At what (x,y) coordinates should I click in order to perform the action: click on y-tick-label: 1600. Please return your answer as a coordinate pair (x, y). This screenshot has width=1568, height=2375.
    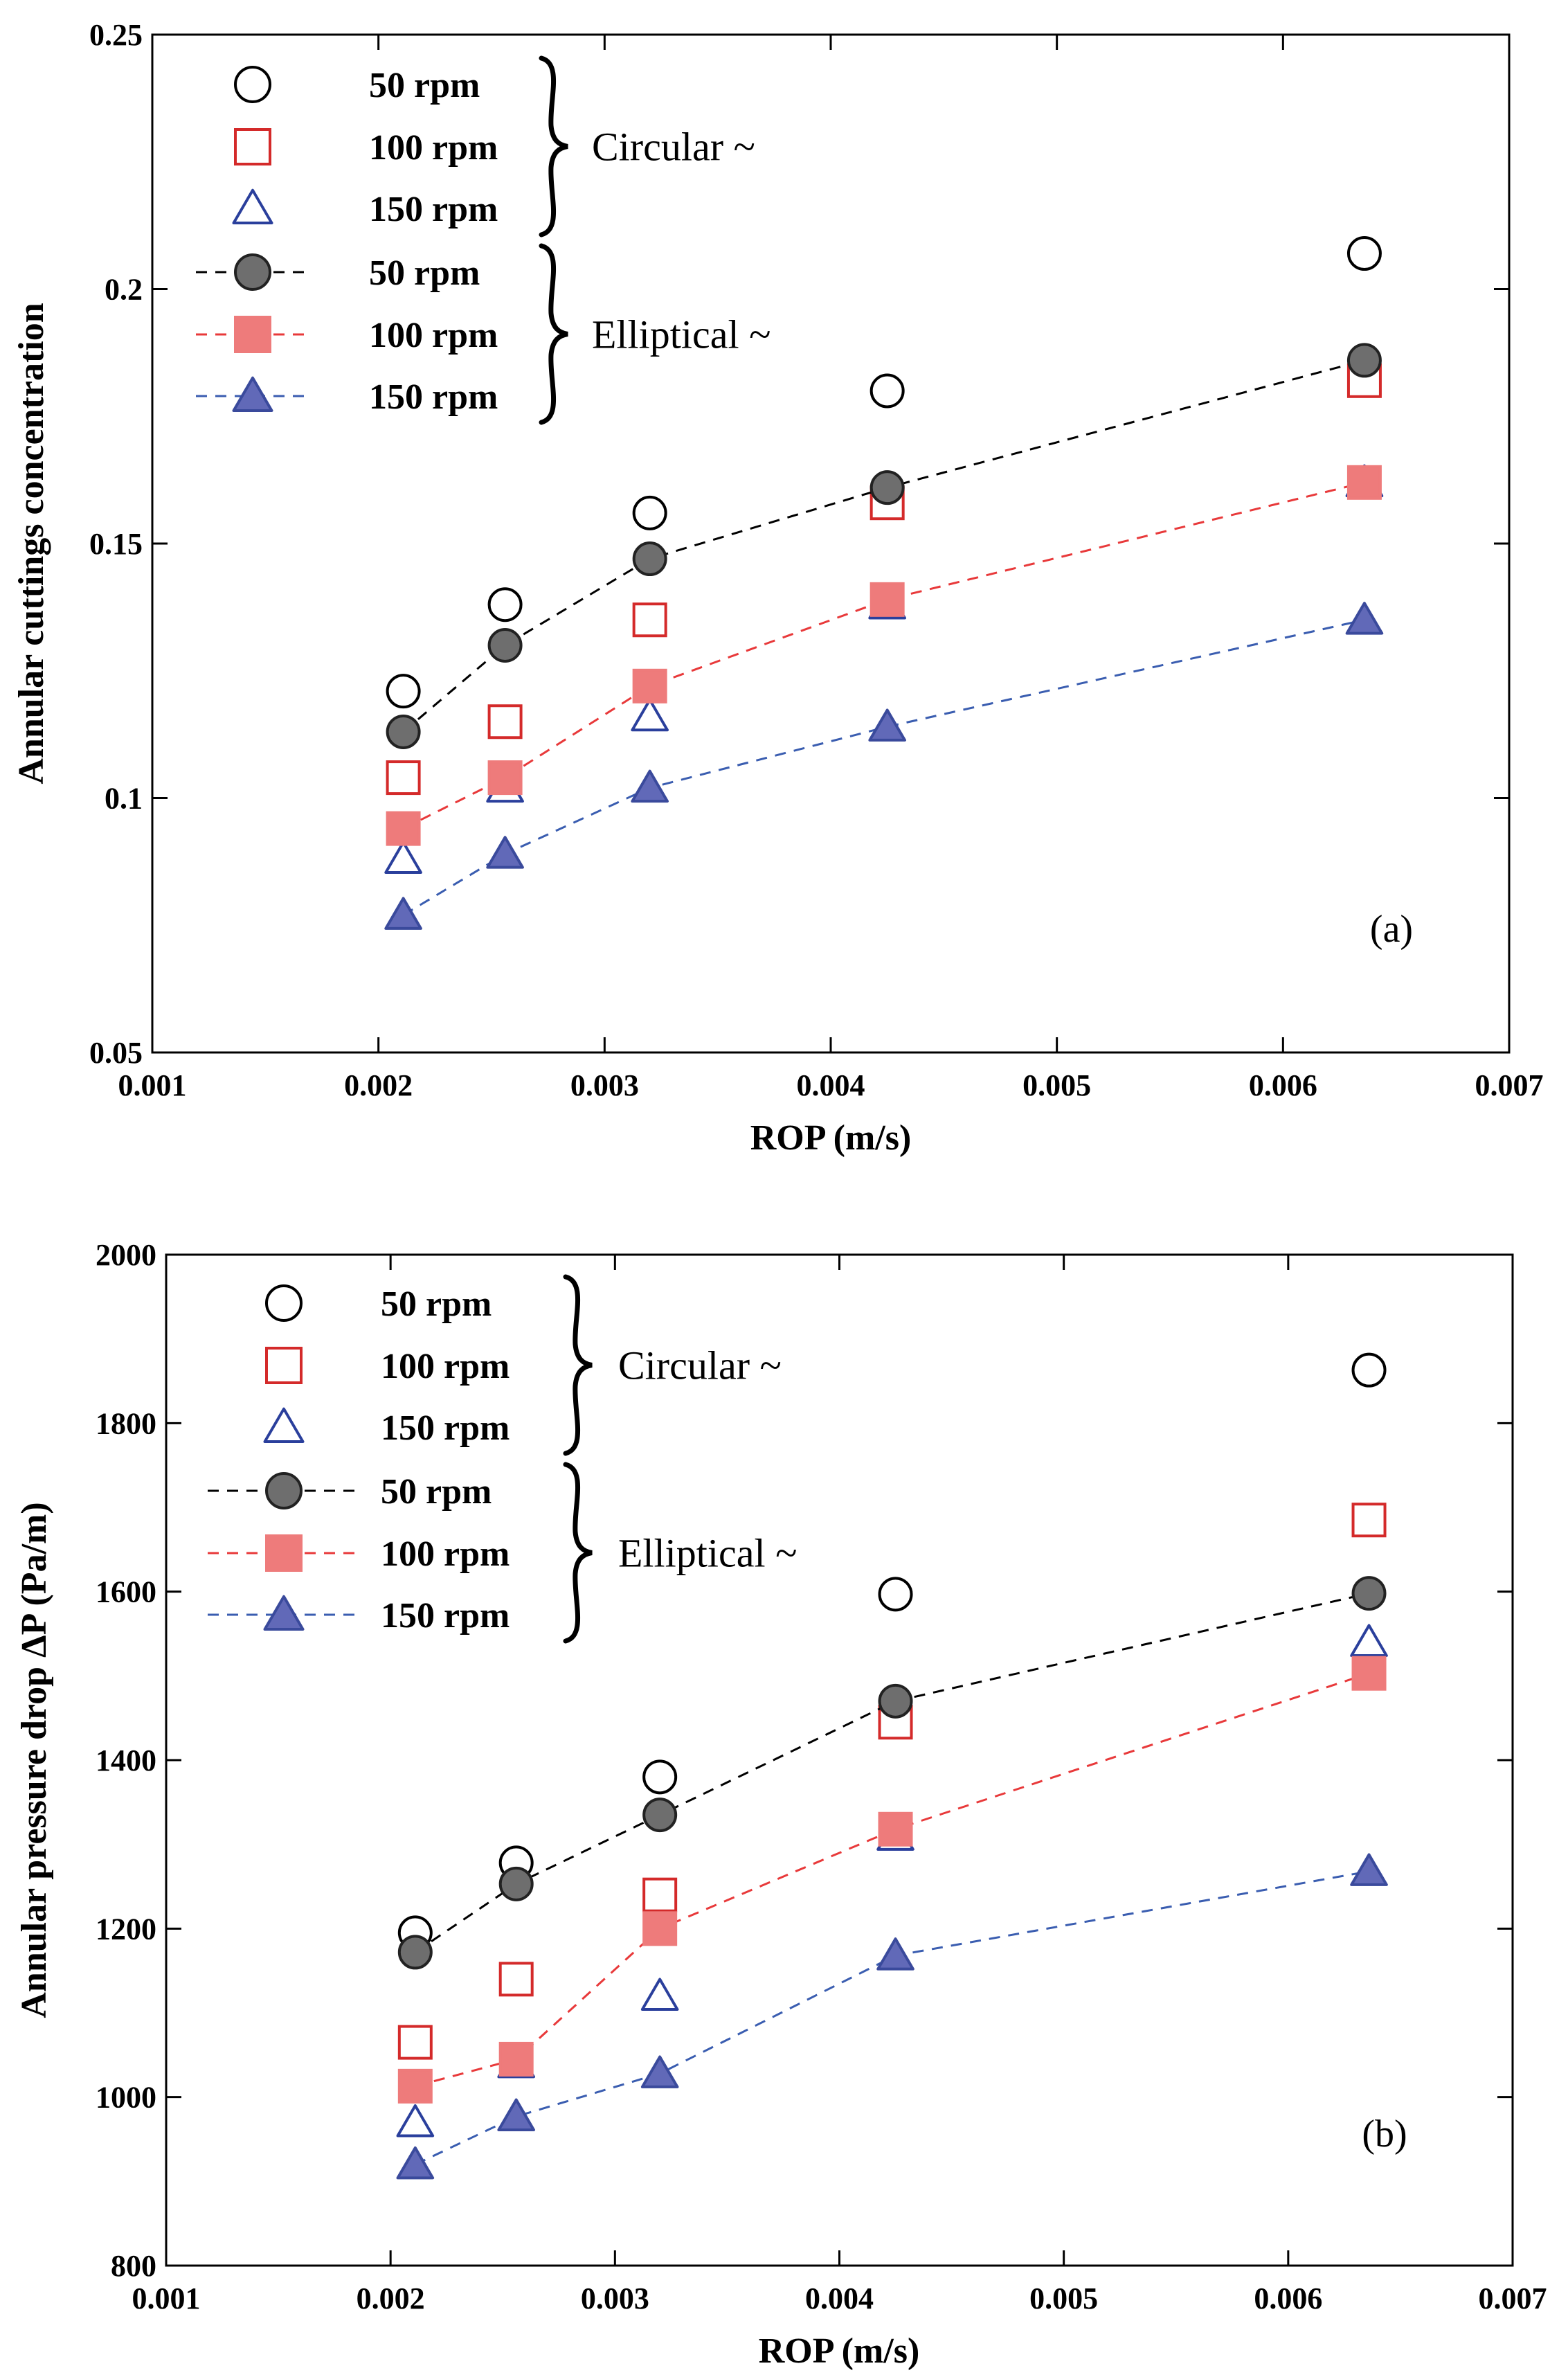
    Looking at the image, I should click on (126, 1592).